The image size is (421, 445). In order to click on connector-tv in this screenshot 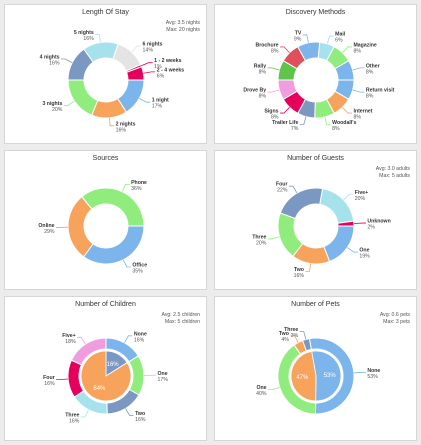, I will do `click(305, 38)`.